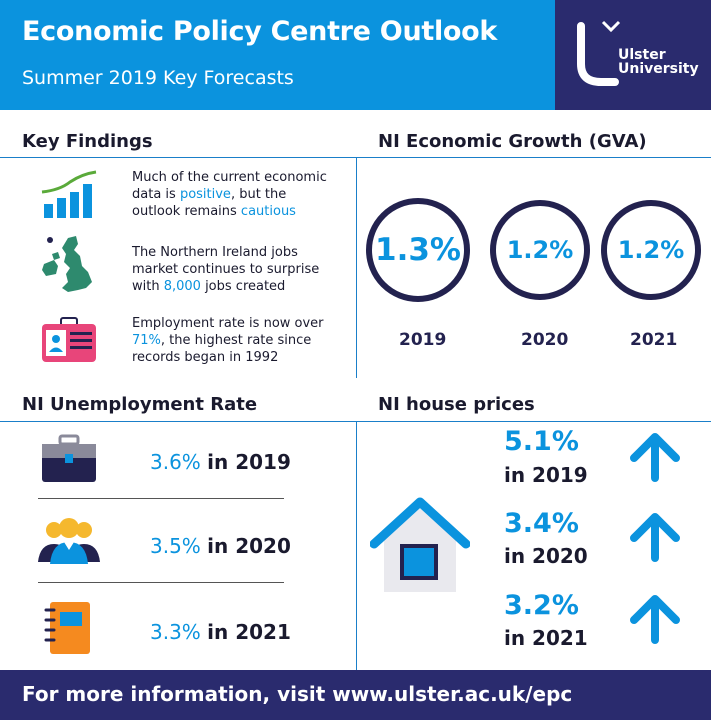 Image resolution: width=711 pixels, height=720 pixels. I want to click on key-findings-heading: Key Findings, so click(87, 141).